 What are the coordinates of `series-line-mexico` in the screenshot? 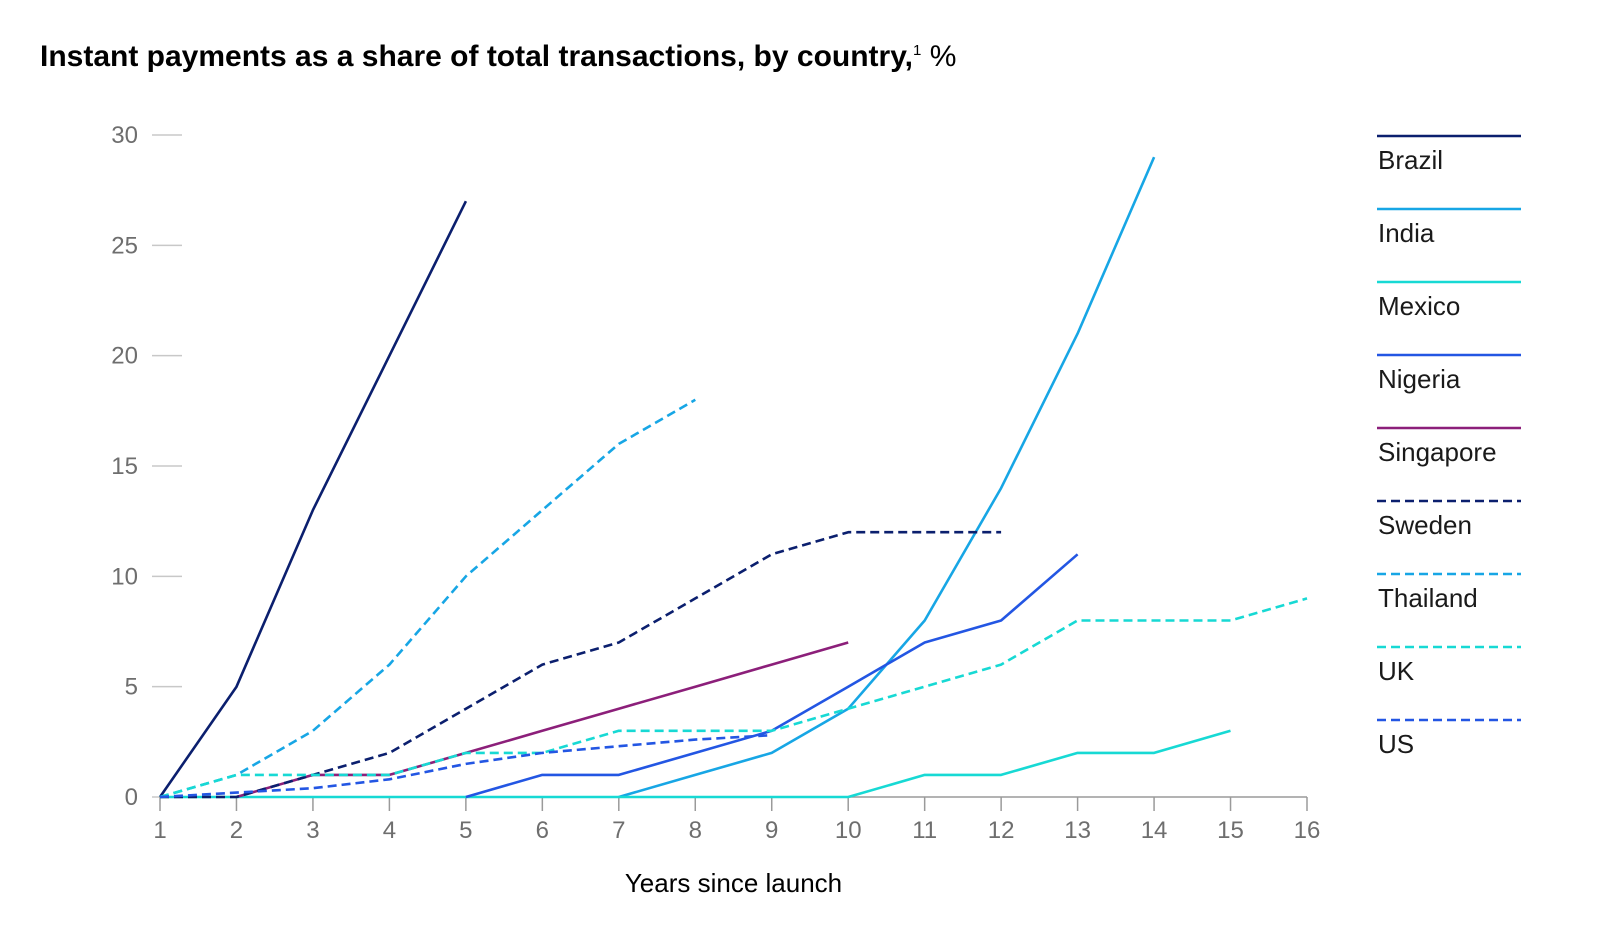 It's located at (695, 764).